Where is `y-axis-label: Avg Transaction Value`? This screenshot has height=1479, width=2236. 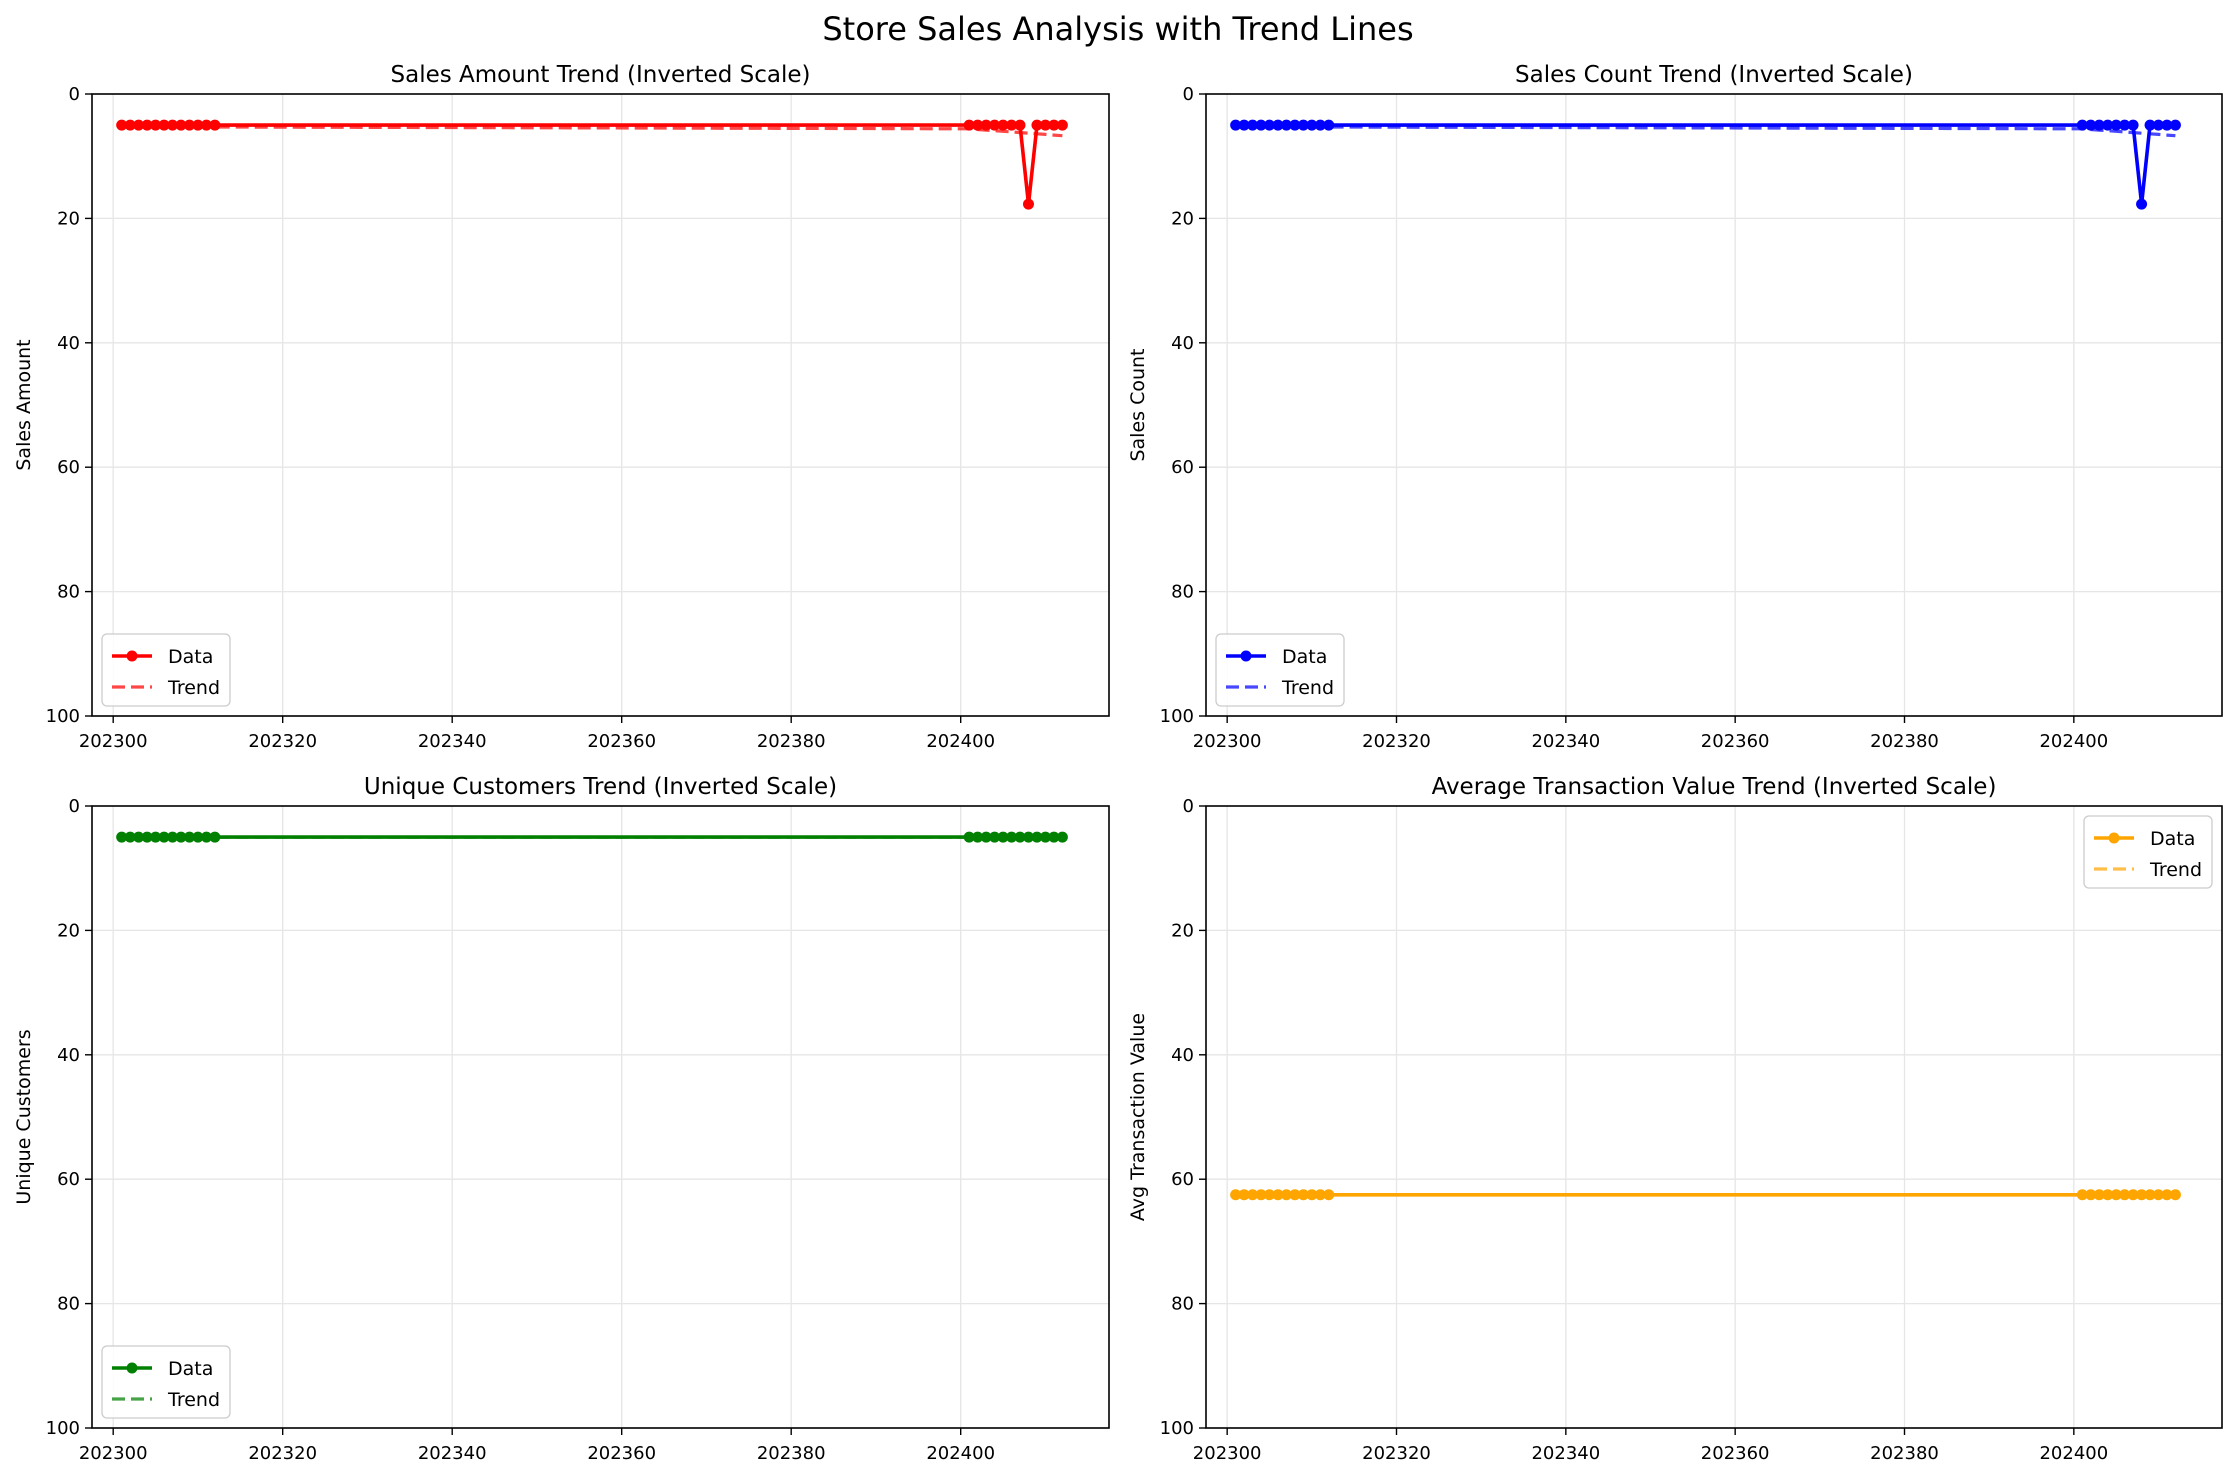
y-axis-label: Avg Transaction Value is located at coordinates (1138, 1117).